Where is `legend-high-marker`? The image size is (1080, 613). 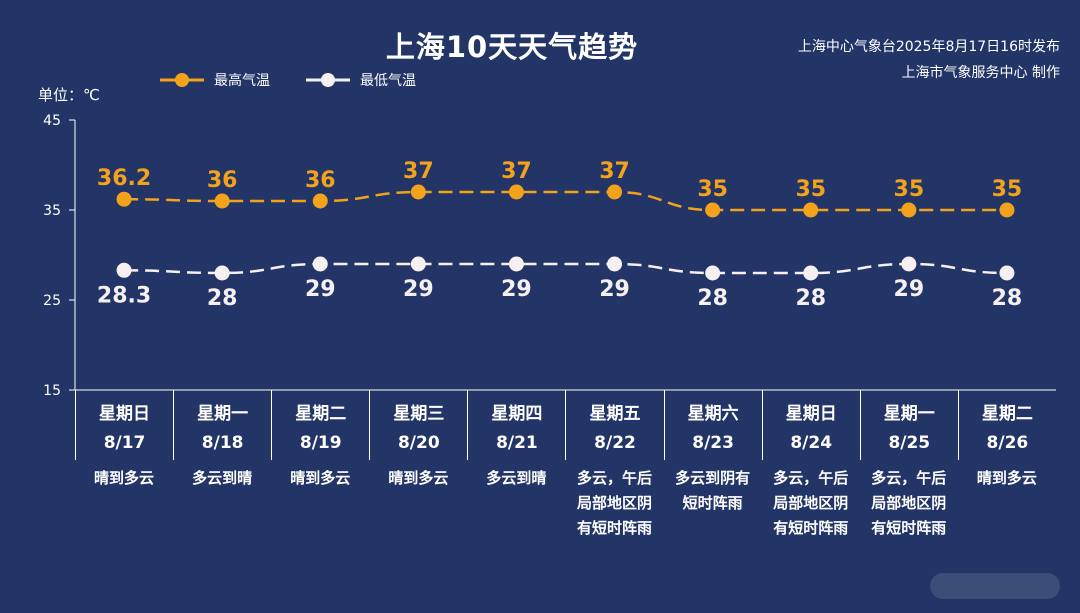 legend-high-marker is located at coordinates (182, 80).